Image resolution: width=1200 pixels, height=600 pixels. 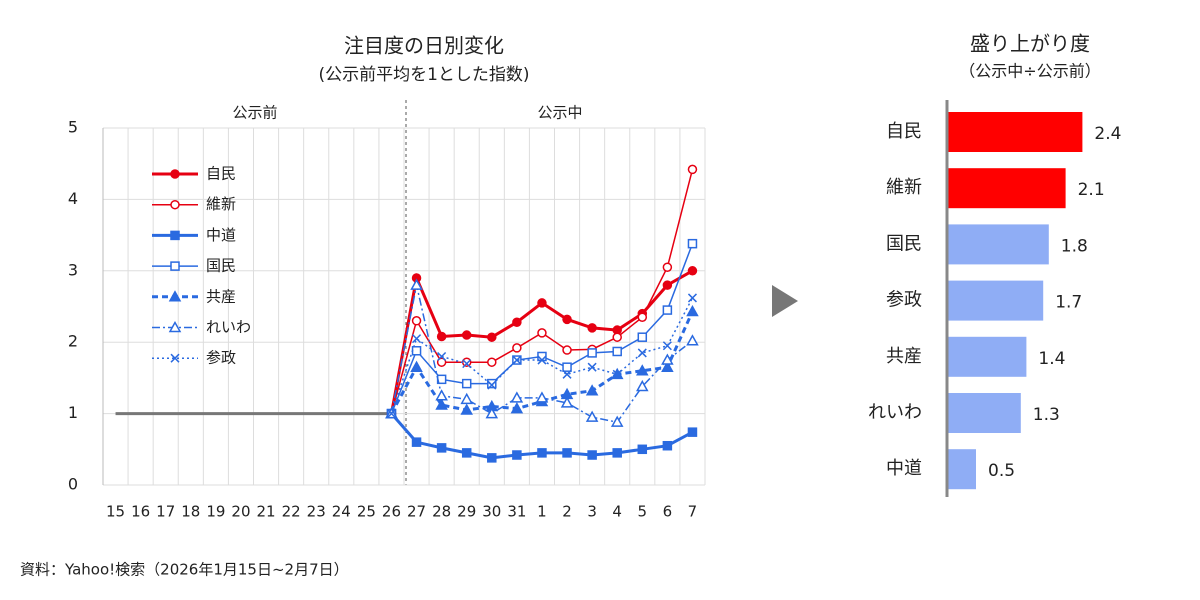 What do you see at coordinates (424, 46) in the screenshot?
I see `line-title: 注目度の日別変化` at bounding box center [424, 46].